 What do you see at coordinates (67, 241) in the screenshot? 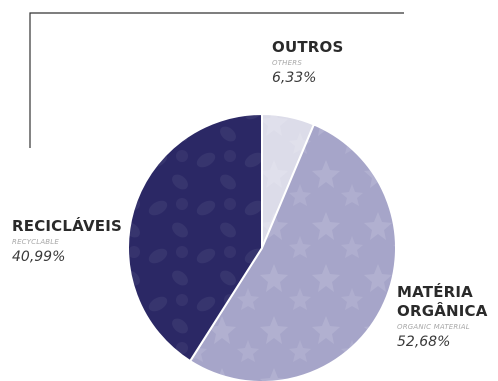
I see `label-reciclaveis: RECICLÁVEIS RECYCLABLE 40,99%` at bounding box center [67, 241].